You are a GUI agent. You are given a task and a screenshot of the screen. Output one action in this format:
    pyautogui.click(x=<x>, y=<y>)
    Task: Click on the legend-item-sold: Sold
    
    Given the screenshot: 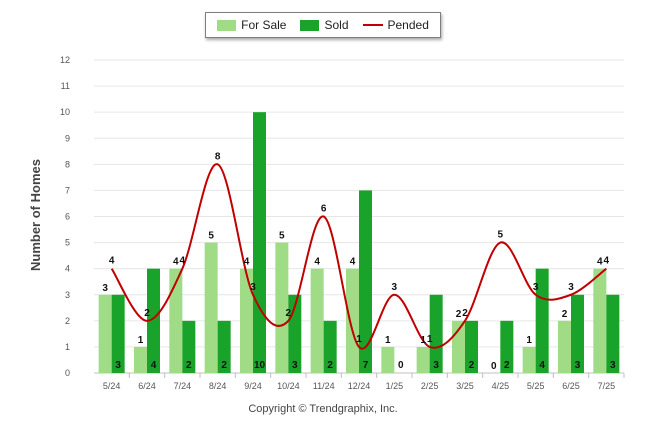 What is the action you would take?
    pyautogui.click(x=324, y=25)
    